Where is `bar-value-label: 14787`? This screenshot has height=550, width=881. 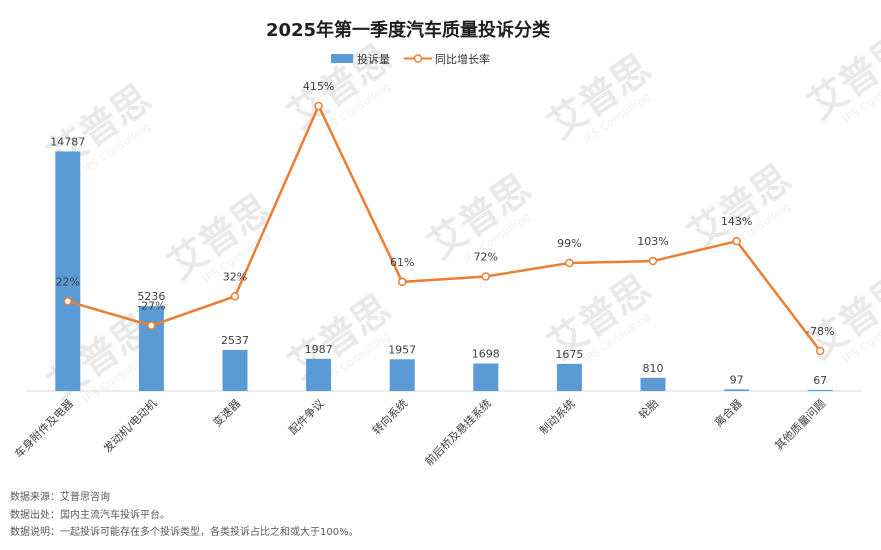
bar-value-label: 14787 is located at coordinates (67, 141).